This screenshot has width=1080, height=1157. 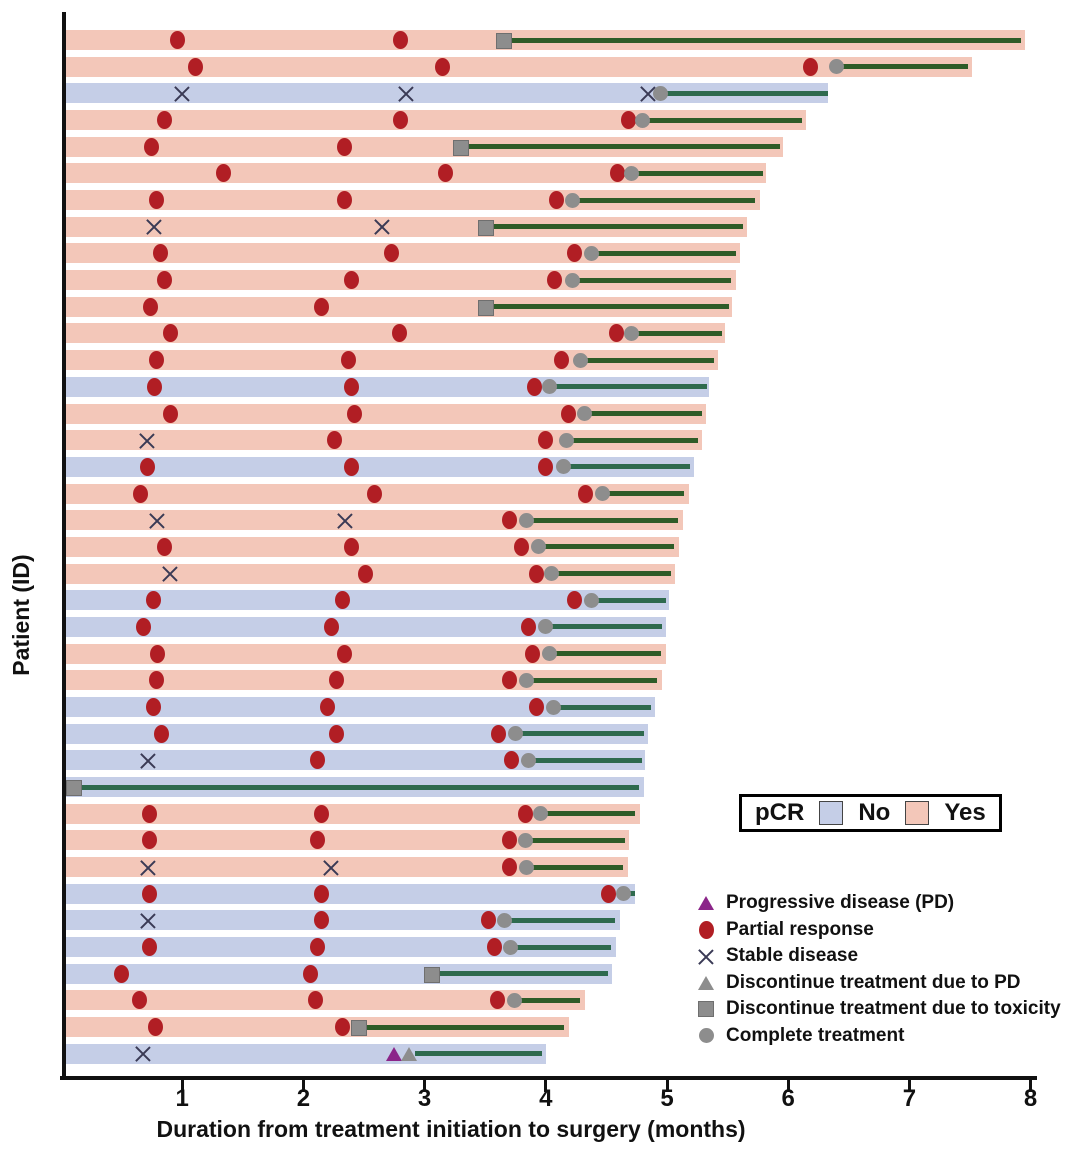 What do you see at coordinates (1030, 1098) in the screenshot?
I see `x-tick-label: 8` at bounding box center [1030, 1098].